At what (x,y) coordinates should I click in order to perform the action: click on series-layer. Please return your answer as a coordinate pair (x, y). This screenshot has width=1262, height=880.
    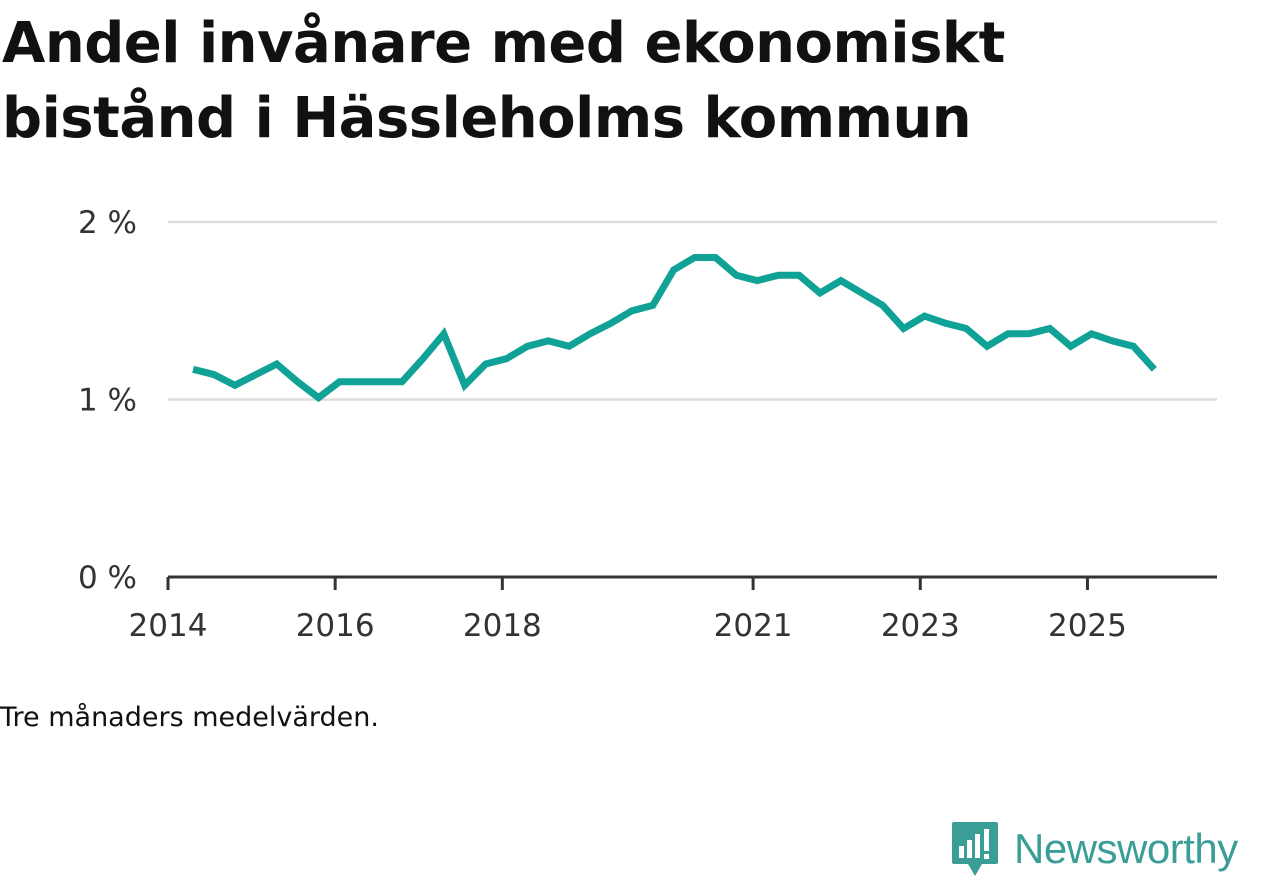
    Looking at the image, I should click on (674, 328).